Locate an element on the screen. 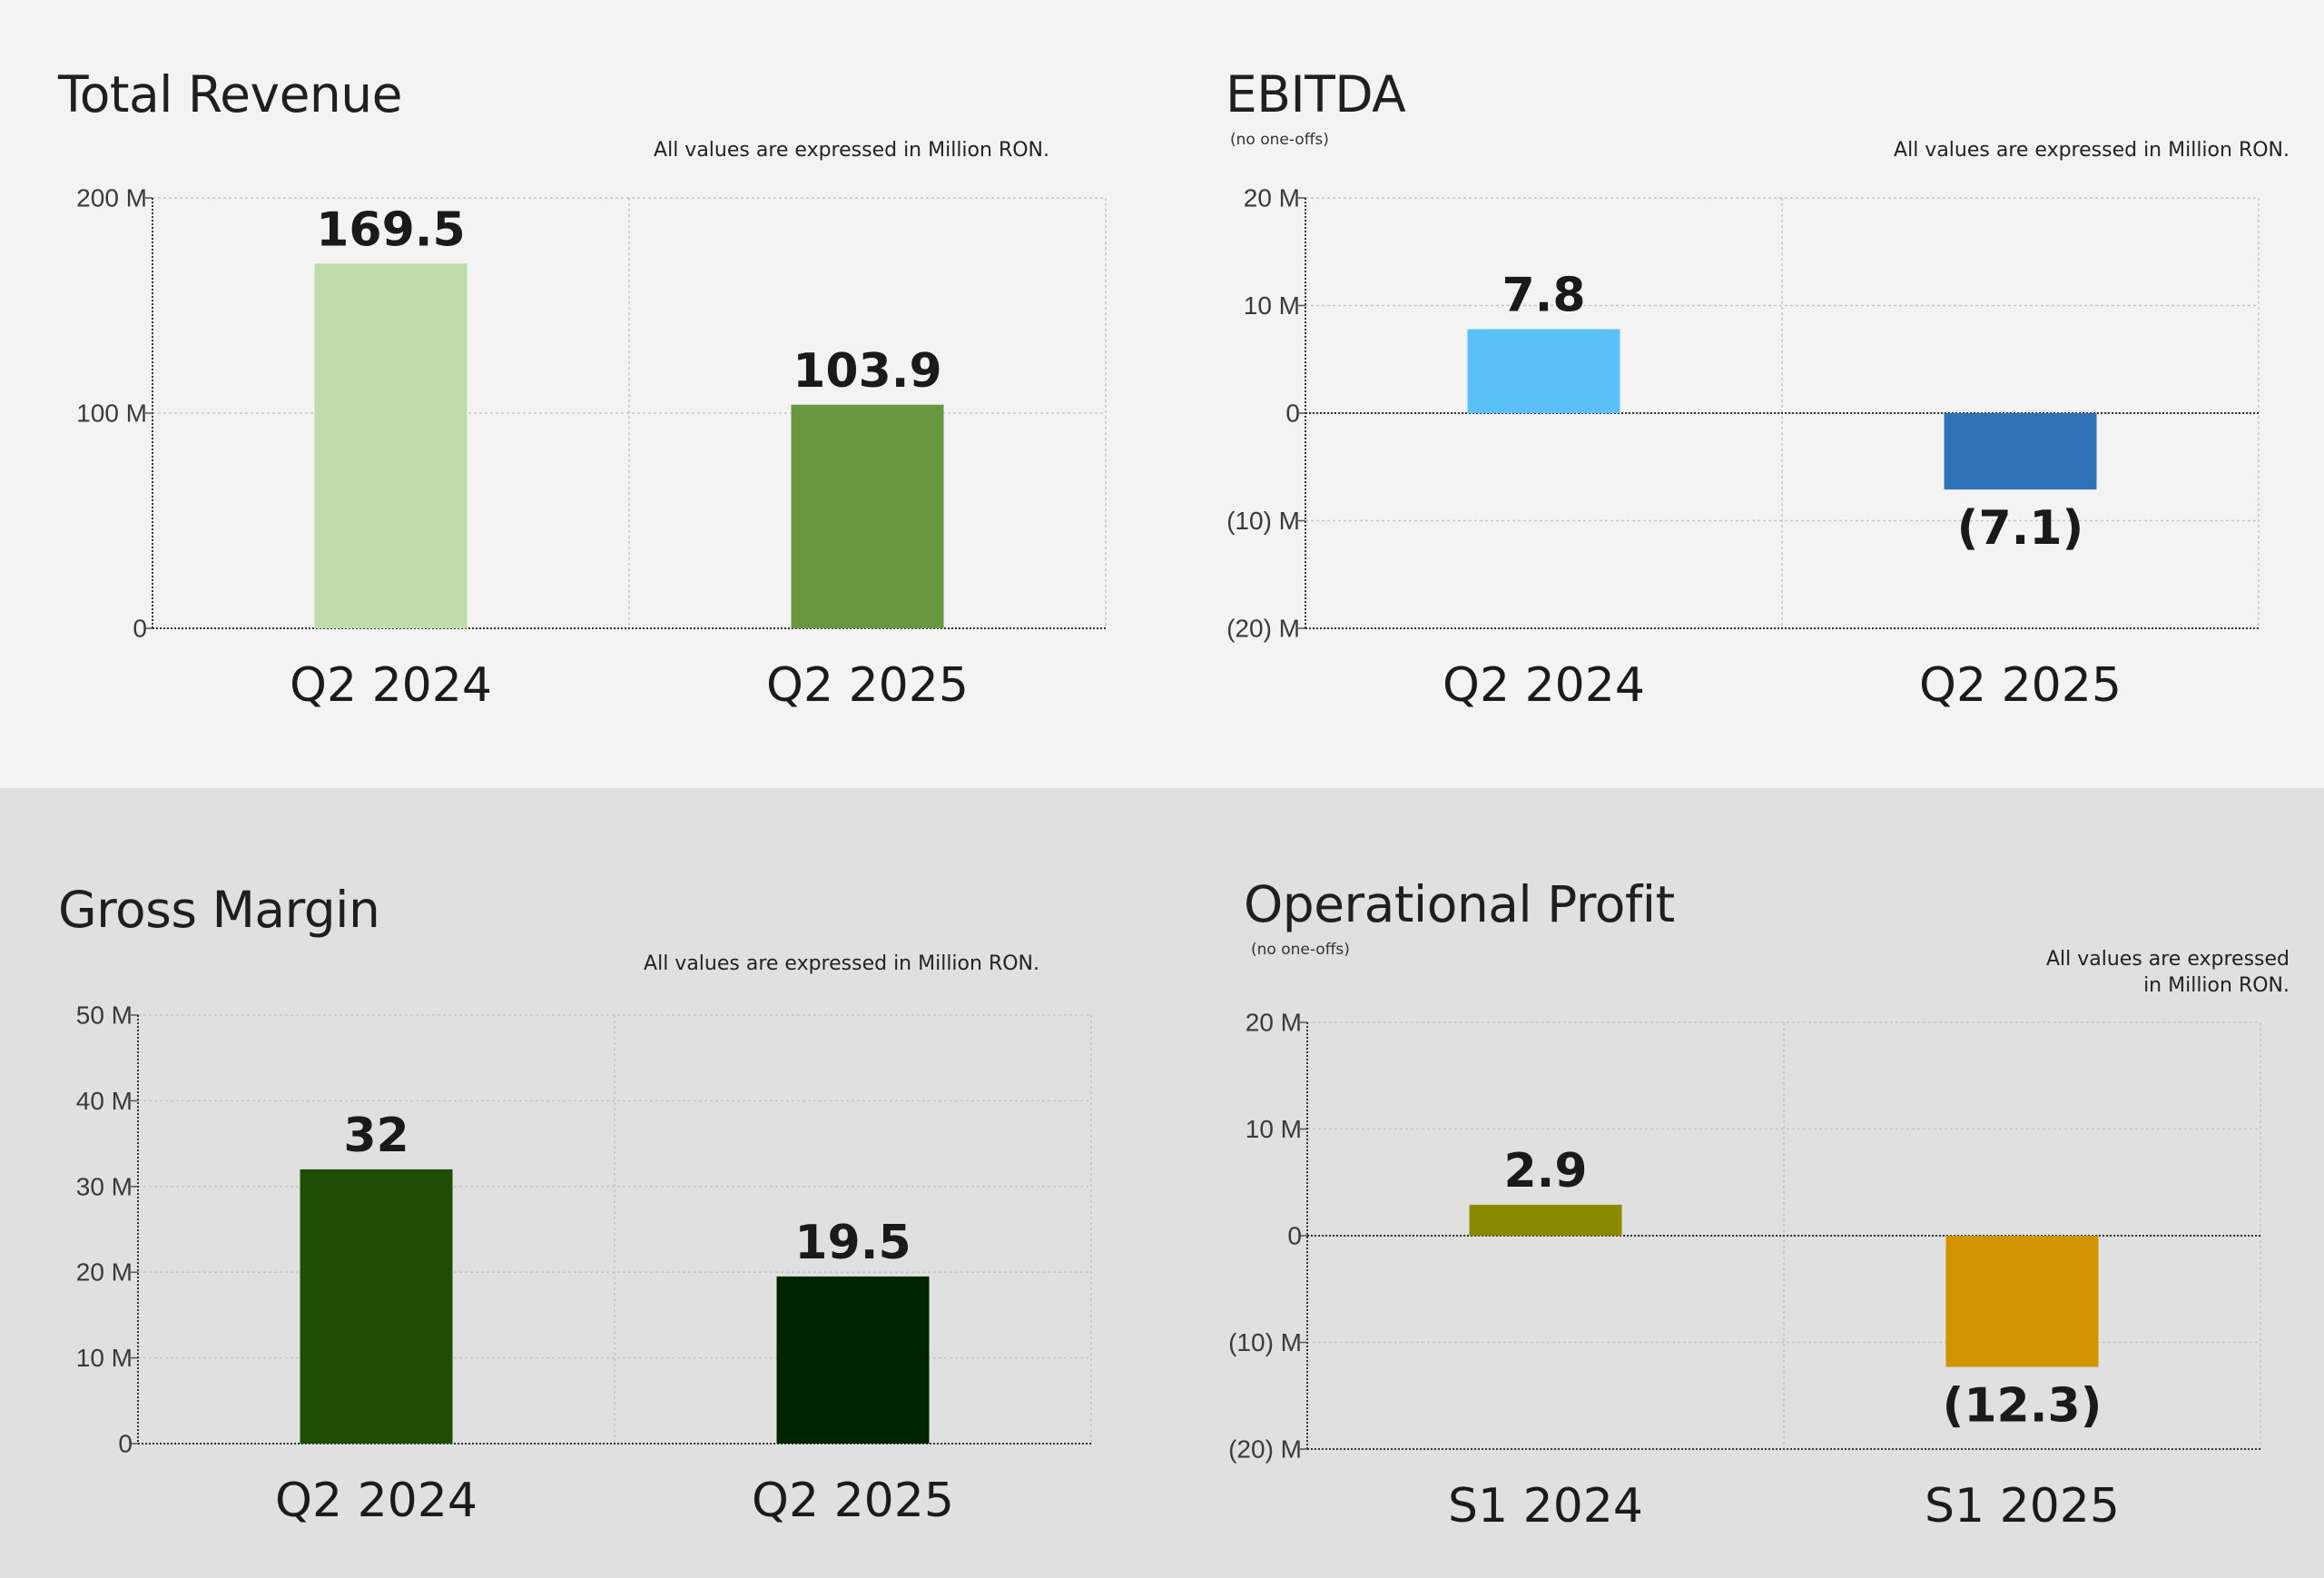 The width and height of the screenshot is (2324, 1578). y-tick-label: 200 M is located at coordinates (111, 198).